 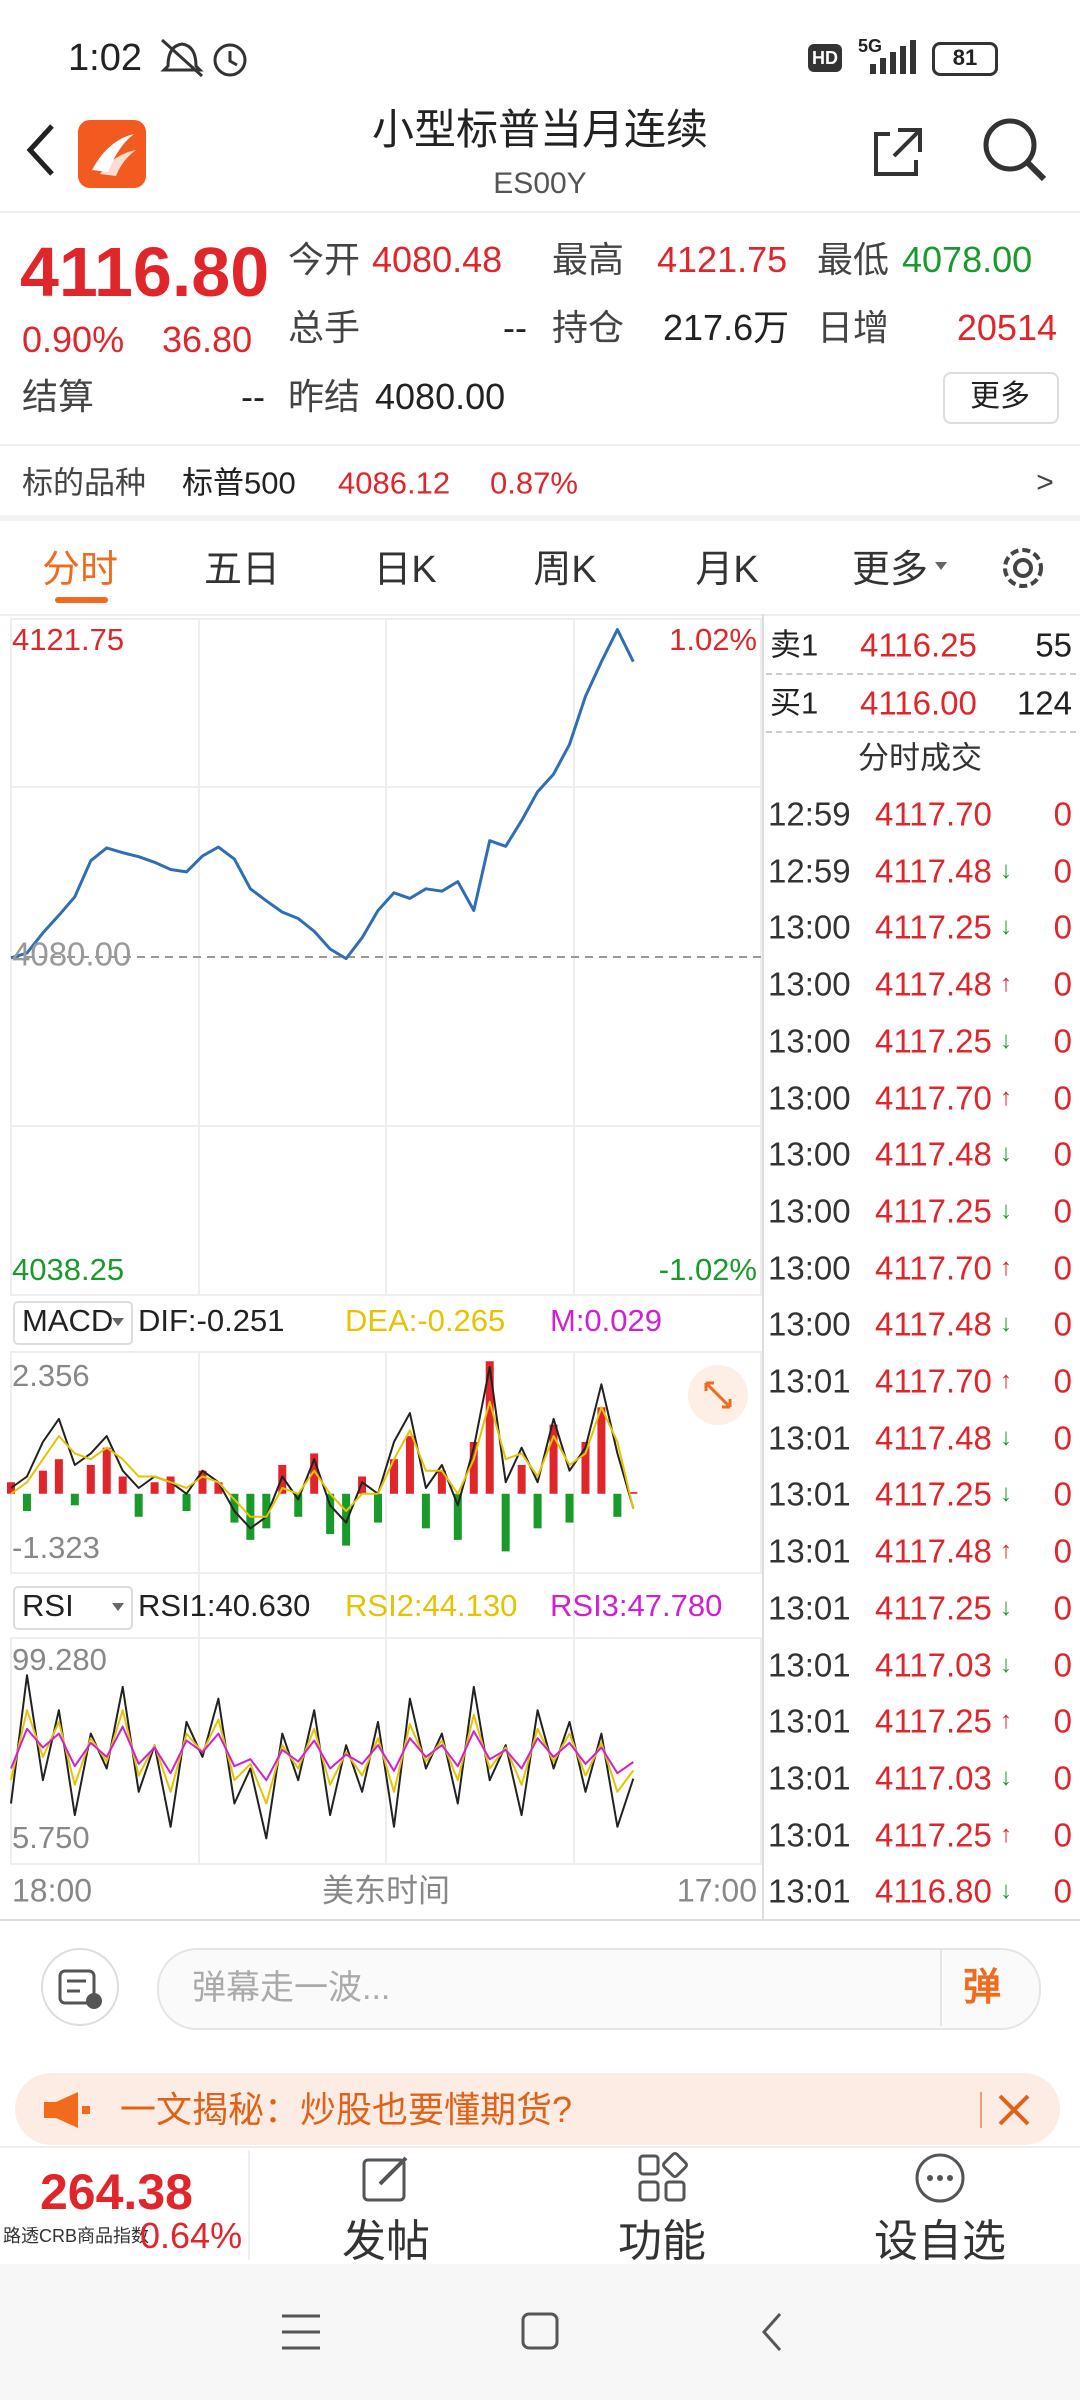 What do you see at coordinates (51, 1837) in the screenshot?
I see `y-tick-label: 5.750` at bounding box center [51, 1837].